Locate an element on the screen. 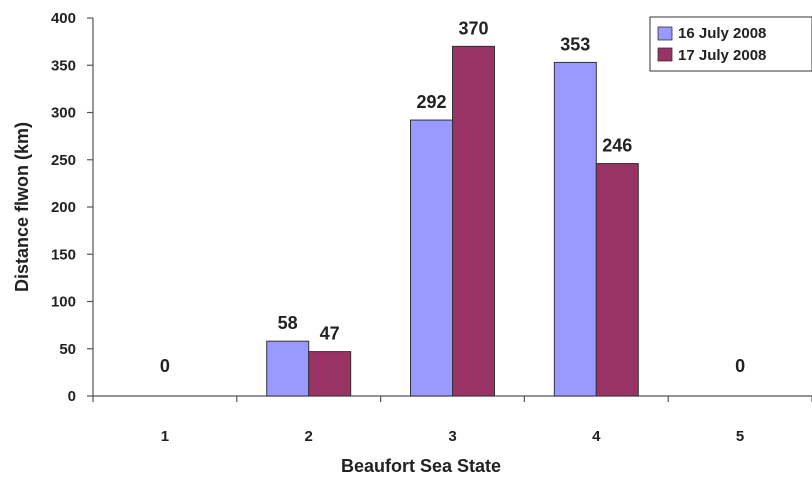 Image resolution: width=812 pixels, height=478 pixels. data-label: 370 is located at coordinates (473, 28).